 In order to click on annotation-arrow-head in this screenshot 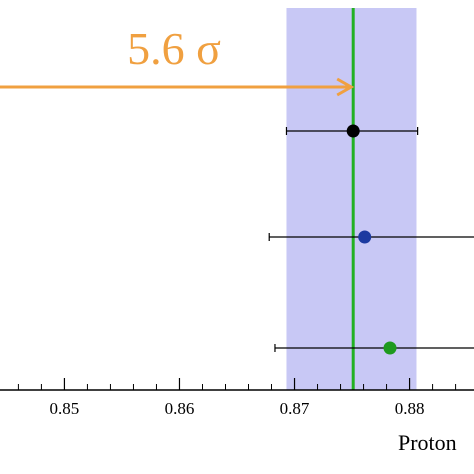, I will do `click(345, 87)`.